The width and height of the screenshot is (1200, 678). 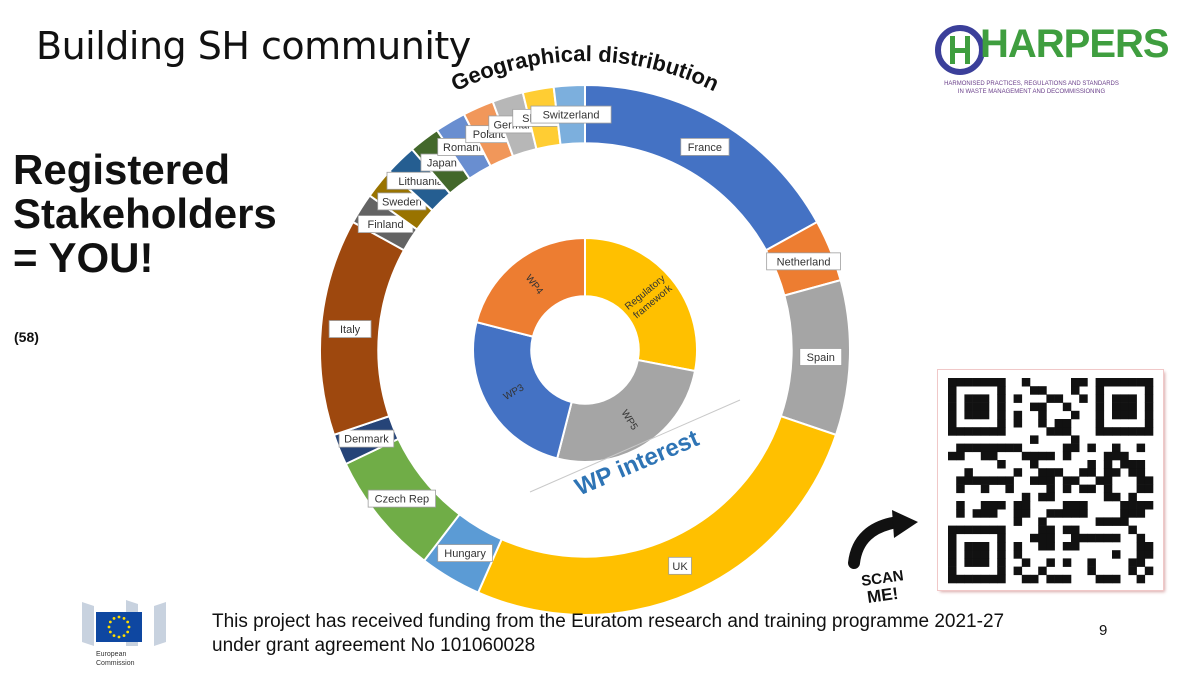 What do you see at coordinates (1103, 630) in the screenshot?
I see `page-number: 9` at bounding box center [1103, 630].